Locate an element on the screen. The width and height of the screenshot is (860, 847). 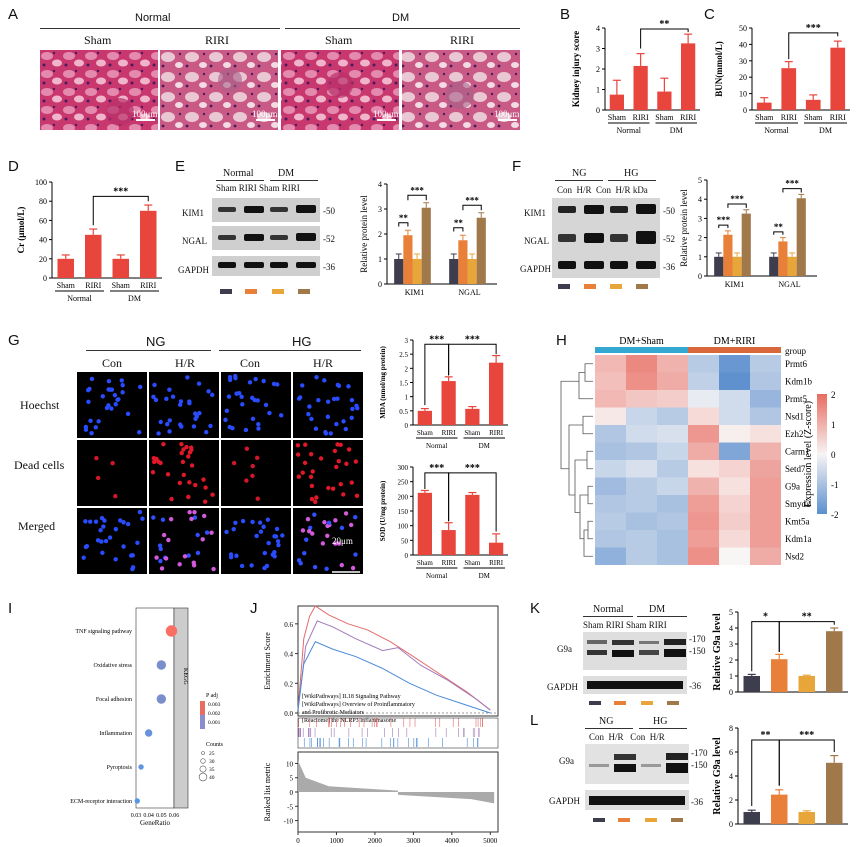
group-label: Normal is located at coordinates (776, 130).